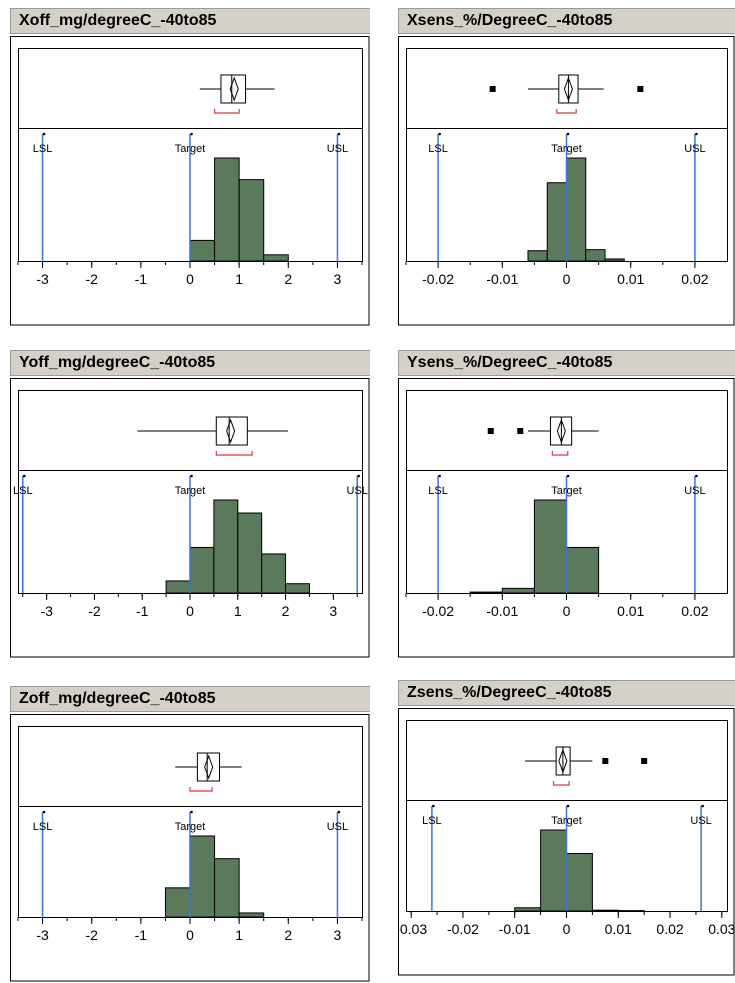 The width and height of the screenshot is (735, 983). What do you see at coordinates (566, 693) in the screenshot?
I see `panel-title: Zsens_%/DegreeC_-40to85` at bounding box center [566, 693].